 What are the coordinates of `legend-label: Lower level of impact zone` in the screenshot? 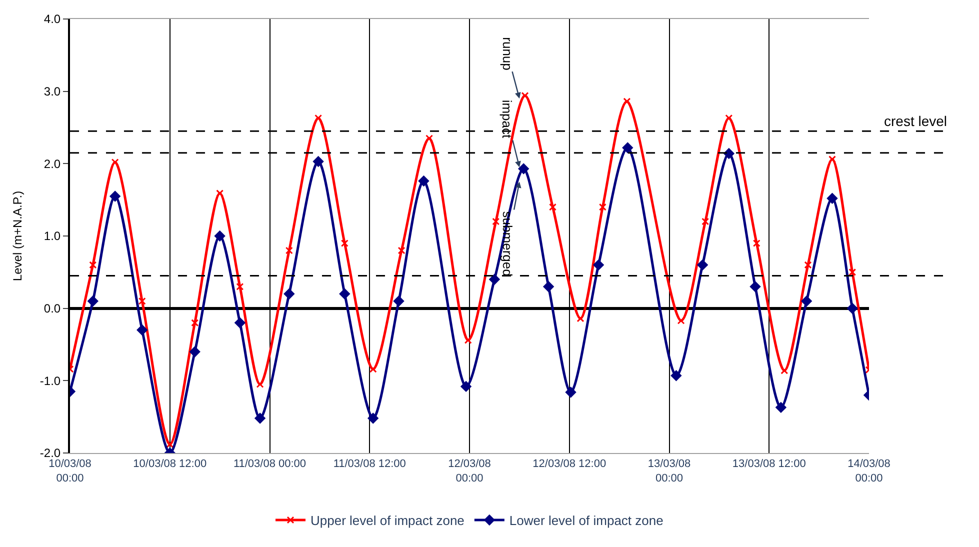 It's located at (586, 520).